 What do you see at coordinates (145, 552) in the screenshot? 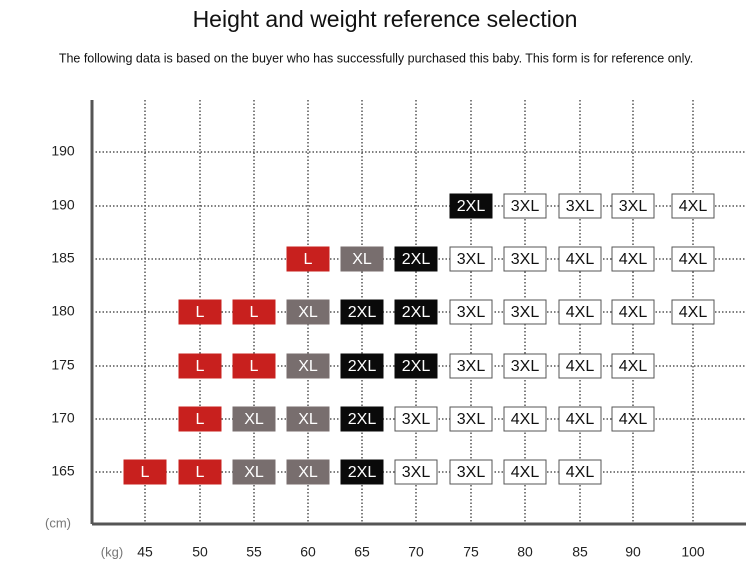
I see `x-label: 45` at bounding box center [145, 552].